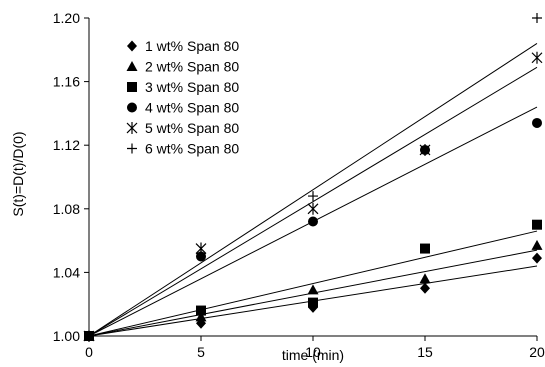  I want to click on x-axis-label: time (min), so click(313, 355).